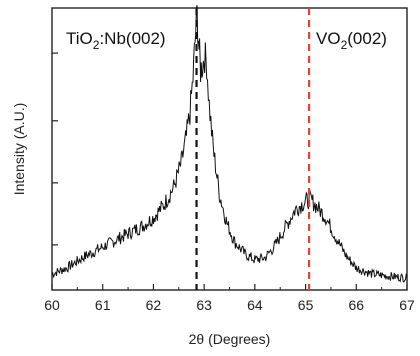  Describe the element at coordinates (407, 305) in the screenshot. I see `x-tick-label: 67` at that location.